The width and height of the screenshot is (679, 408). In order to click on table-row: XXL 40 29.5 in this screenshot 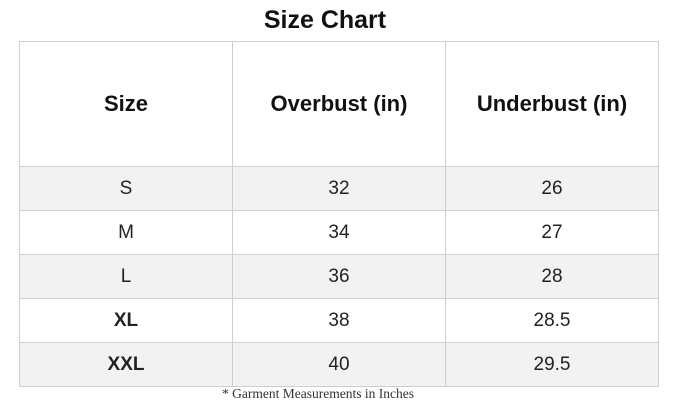, I will do `click(339, 364)`.